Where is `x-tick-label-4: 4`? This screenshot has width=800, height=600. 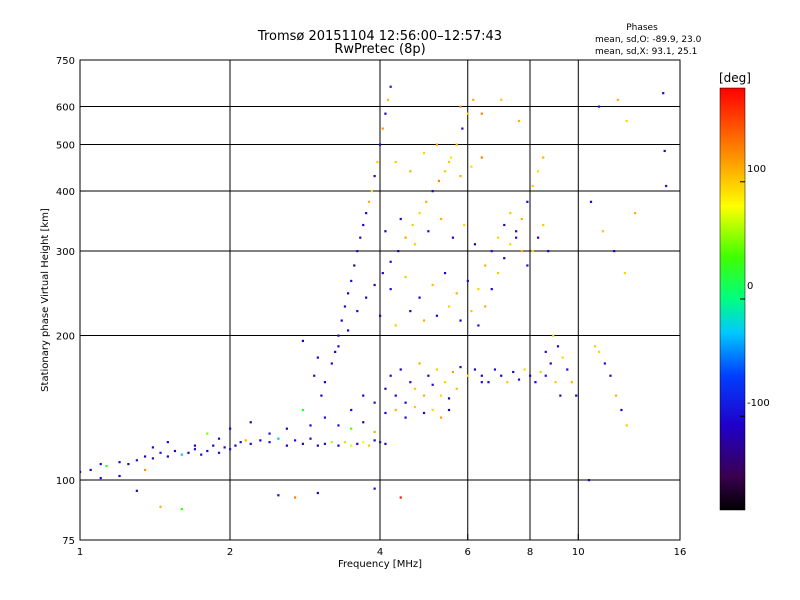 x-tick-label-4: 4 is located at coordinates (380, 552).